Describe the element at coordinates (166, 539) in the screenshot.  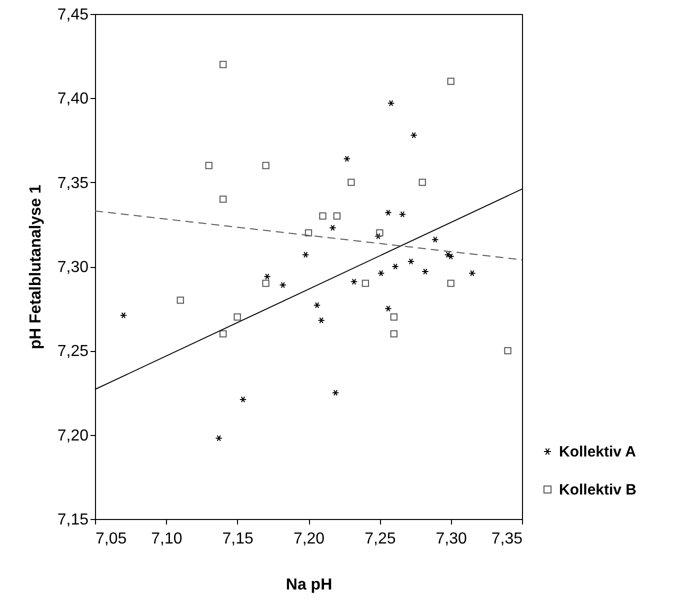
I see `x-tick-label: 7,10` at that location.